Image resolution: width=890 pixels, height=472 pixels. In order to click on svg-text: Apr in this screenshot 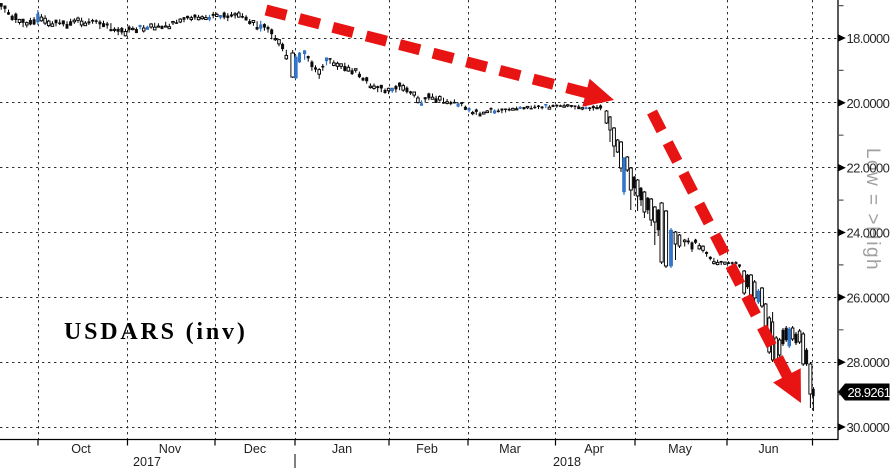, I will do `click(594, 449)`.